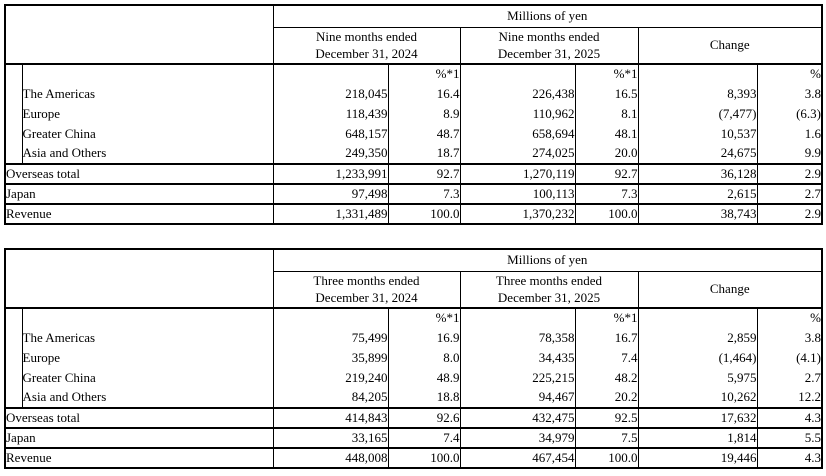 The image size is (826, 476). I want to click on row-label: Greater China, so click(147, 378).